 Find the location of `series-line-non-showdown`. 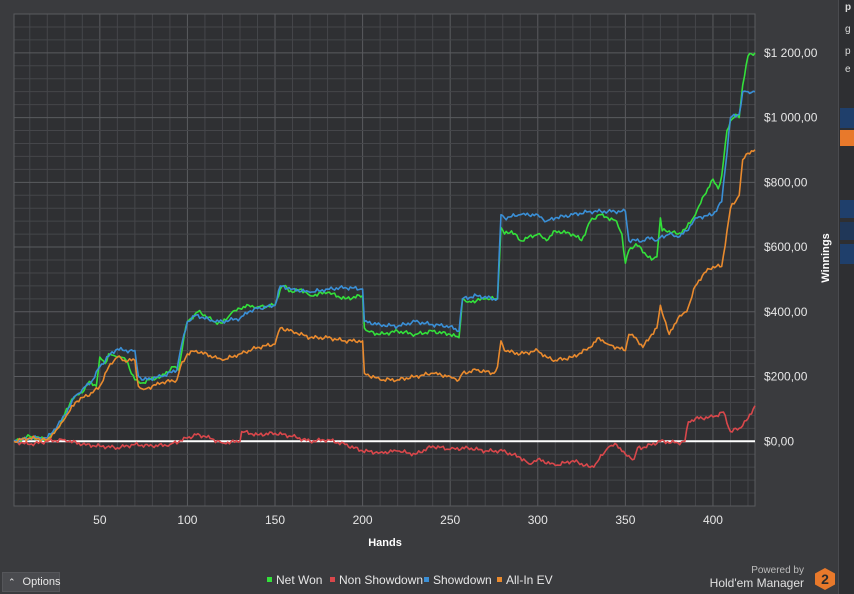

series-line-non-showdown is located at coordinates (385, 436).